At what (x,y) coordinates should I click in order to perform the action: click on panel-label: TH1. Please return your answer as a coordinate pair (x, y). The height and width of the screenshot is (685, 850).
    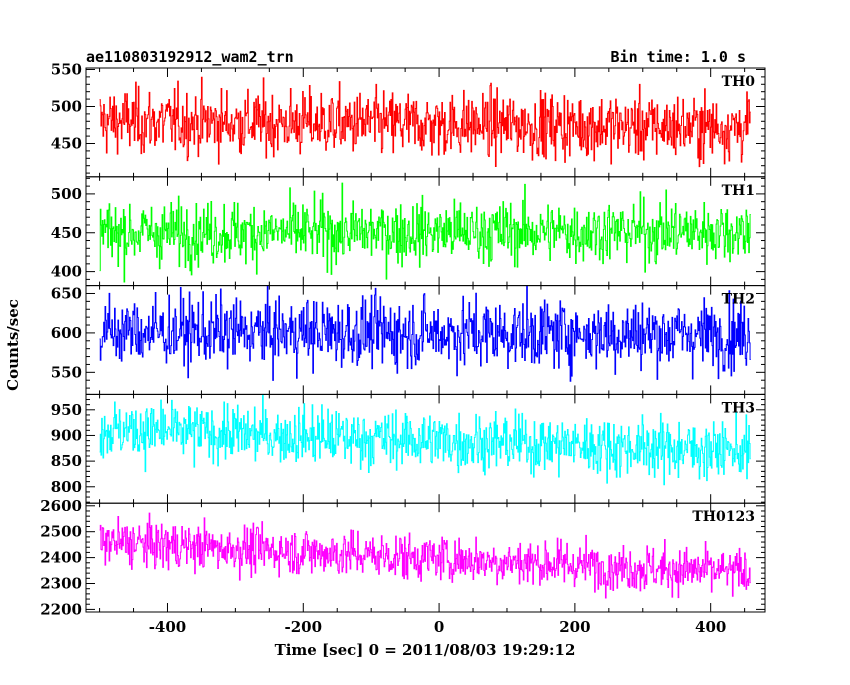
    Looking at the image, I should click on (738, 191).